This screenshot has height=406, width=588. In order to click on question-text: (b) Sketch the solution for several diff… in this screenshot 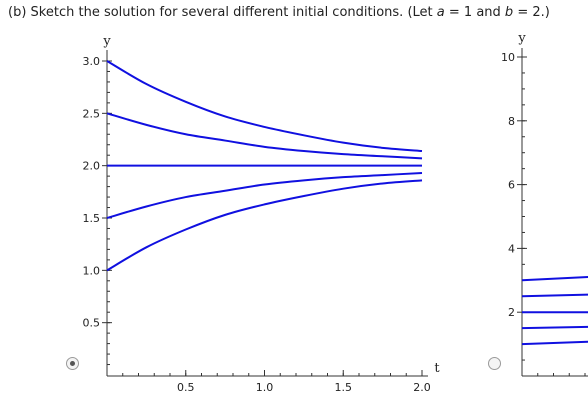, I will do `click(279, 12)`.